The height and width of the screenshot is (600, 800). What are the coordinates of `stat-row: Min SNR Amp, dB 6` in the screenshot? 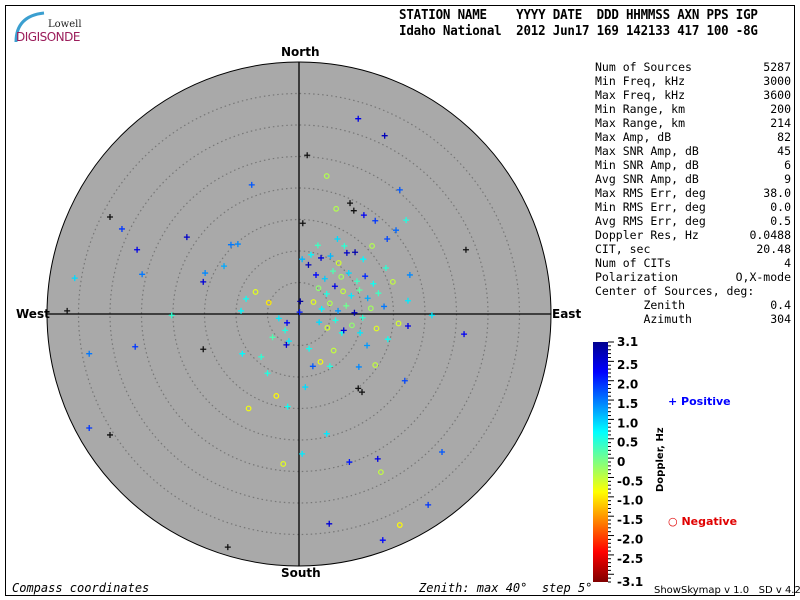 It's located at (693, 165).